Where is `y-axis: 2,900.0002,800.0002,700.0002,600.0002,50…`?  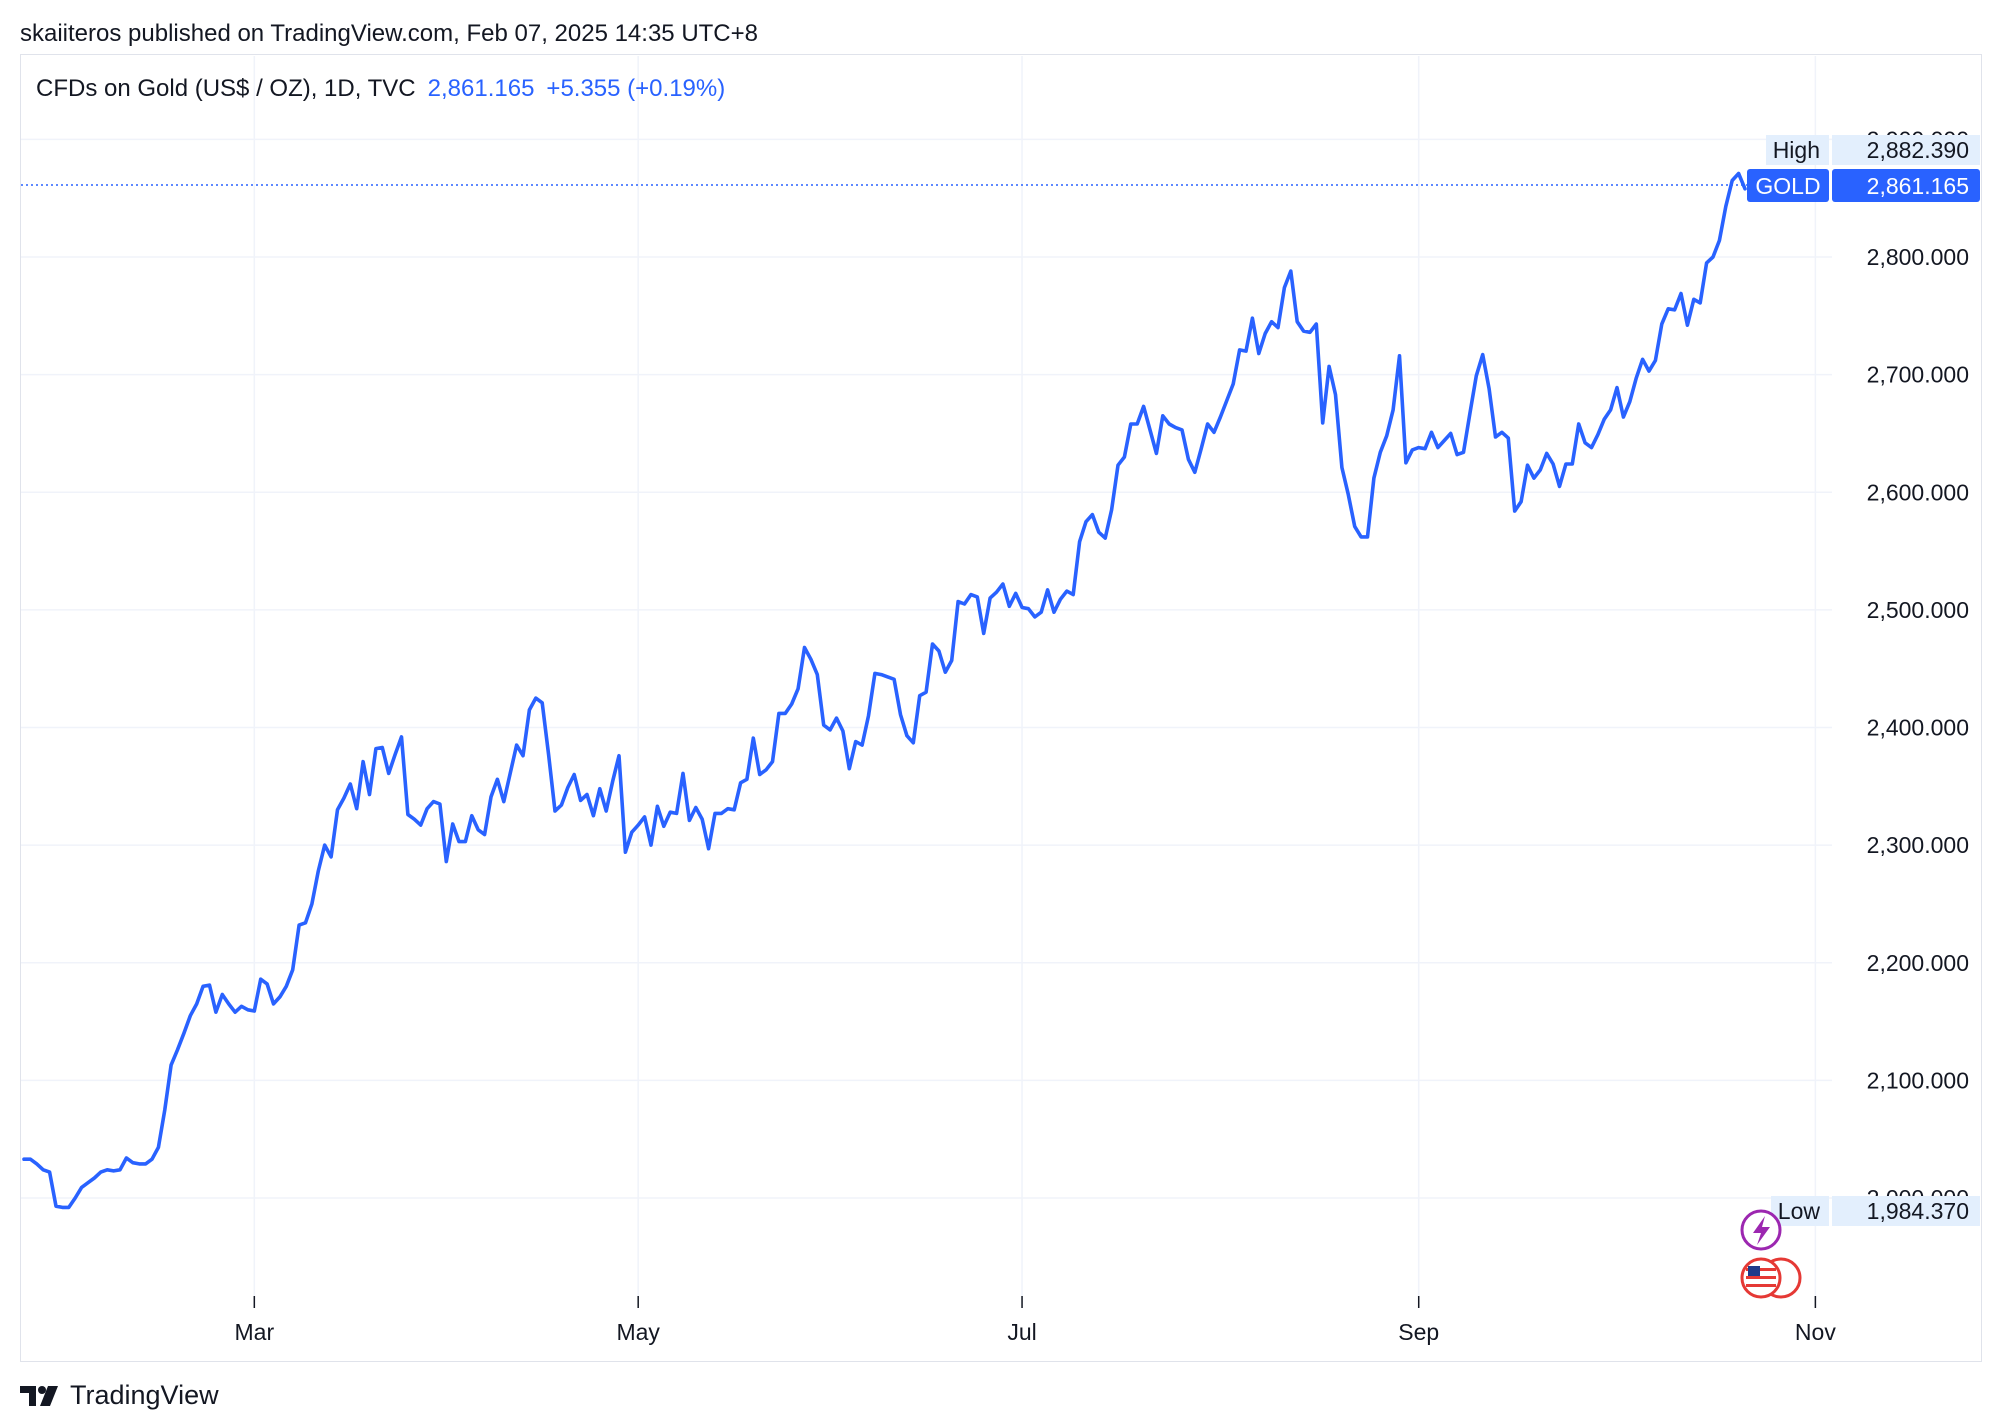 y-axis: 2,900.0002,800.0002,700.0002,600.0002,50… is located at coordinates (1918, 668).